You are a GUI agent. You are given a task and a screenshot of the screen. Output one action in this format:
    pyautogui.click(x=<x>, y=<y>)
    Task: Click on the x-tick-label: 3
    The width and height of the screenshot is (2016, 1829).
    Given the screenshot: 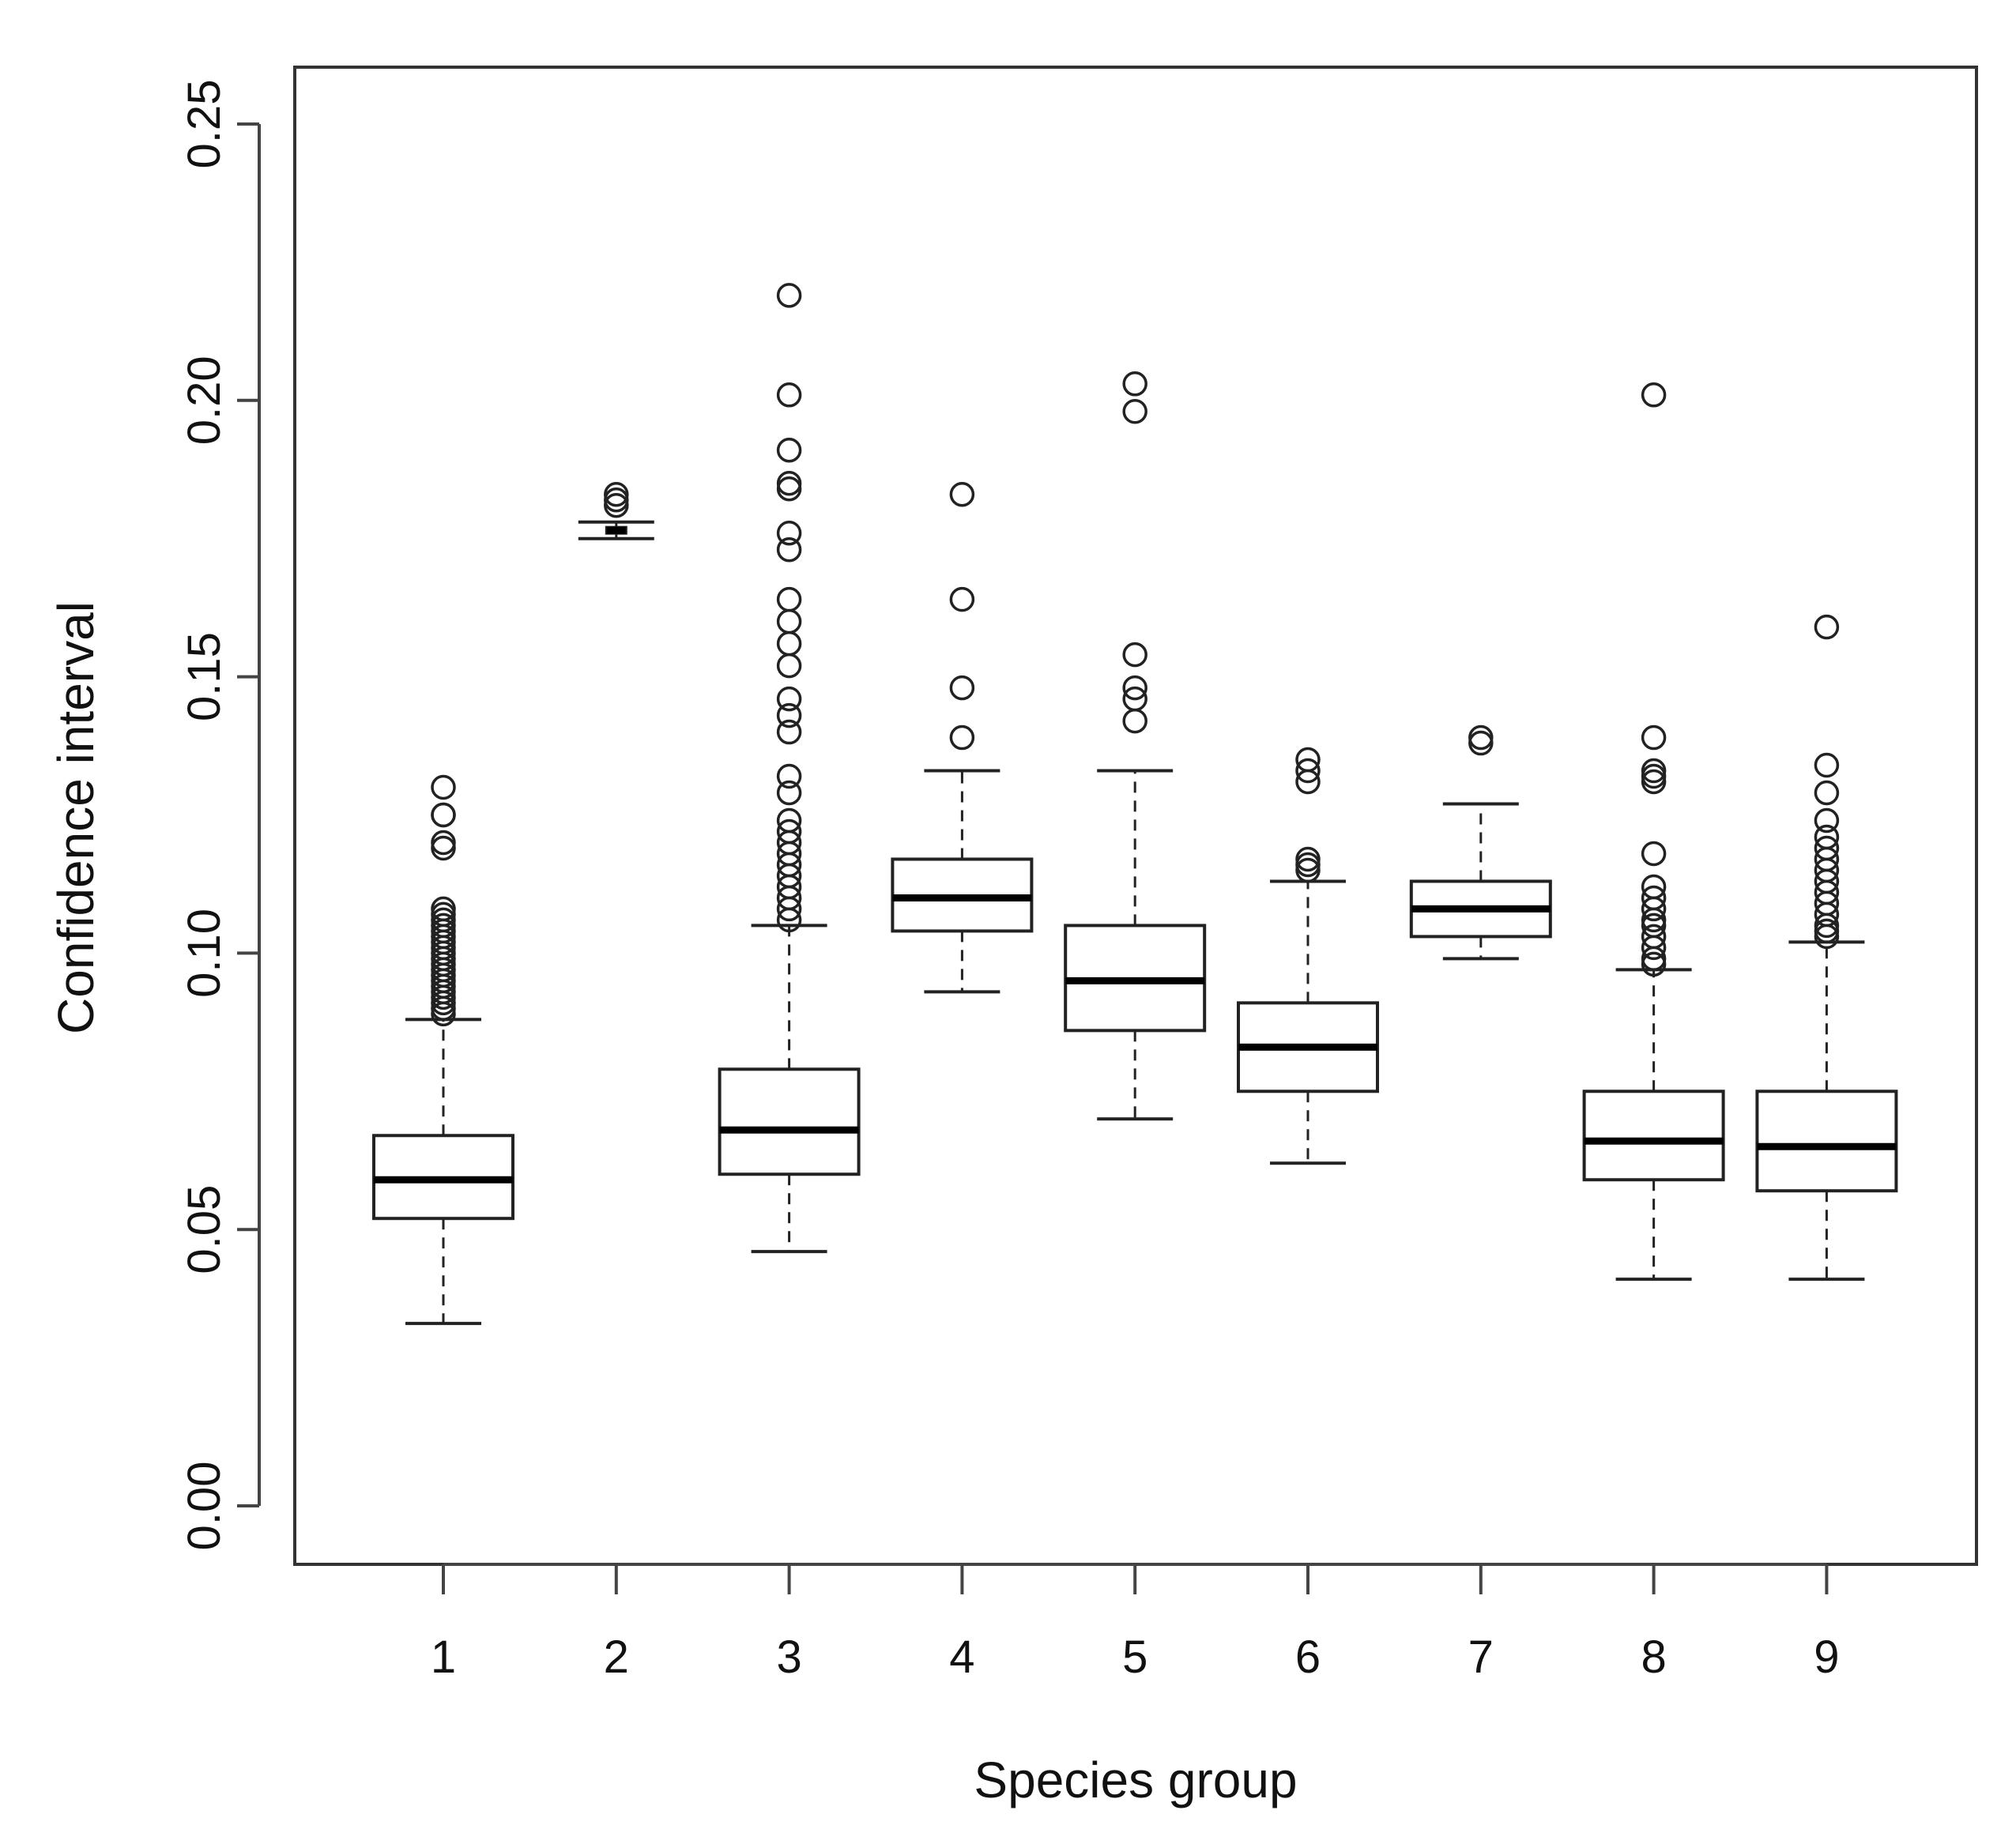 What is the action you would take?
    pyautogui.click(x=788, y=1657)
    